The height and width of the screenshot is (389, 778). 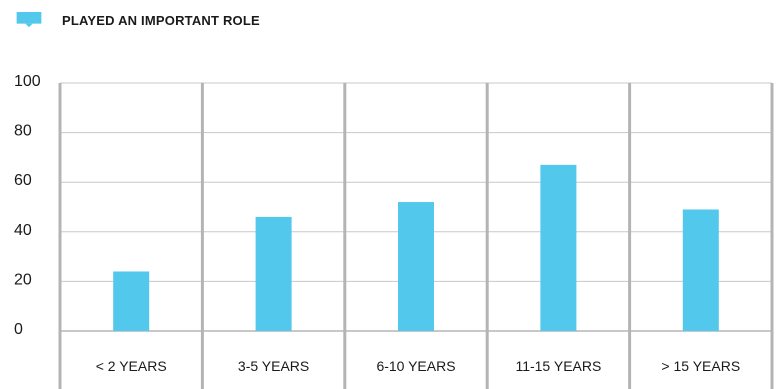 I want to click on category-label: 11-15 YEARS, so click(x=558, y=366).